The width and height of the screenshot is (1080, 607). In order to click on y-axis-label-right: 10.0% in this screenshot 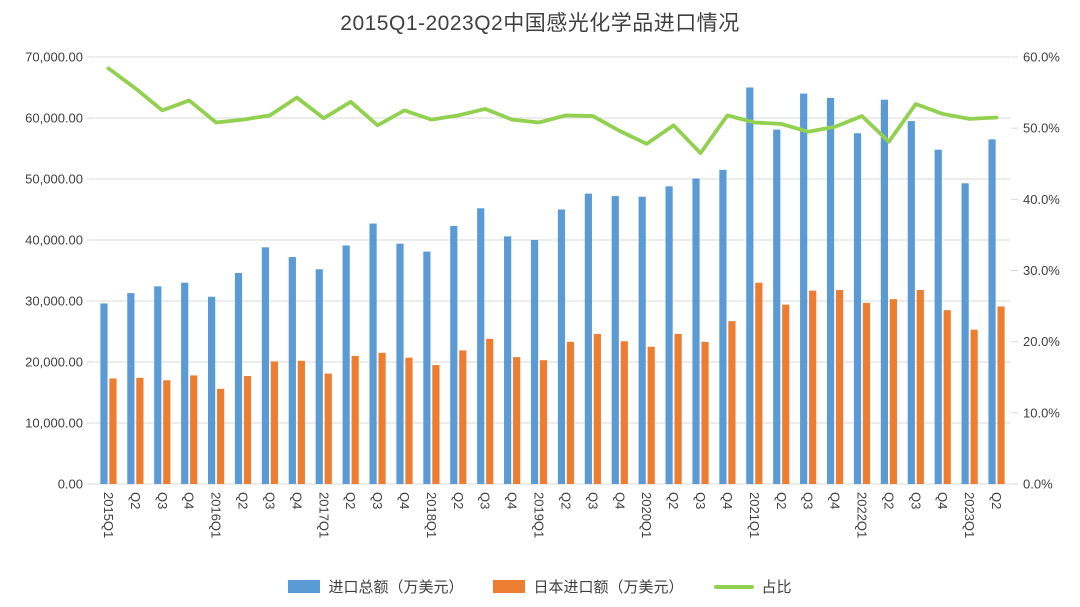, I will do `click(1041, 412)`.